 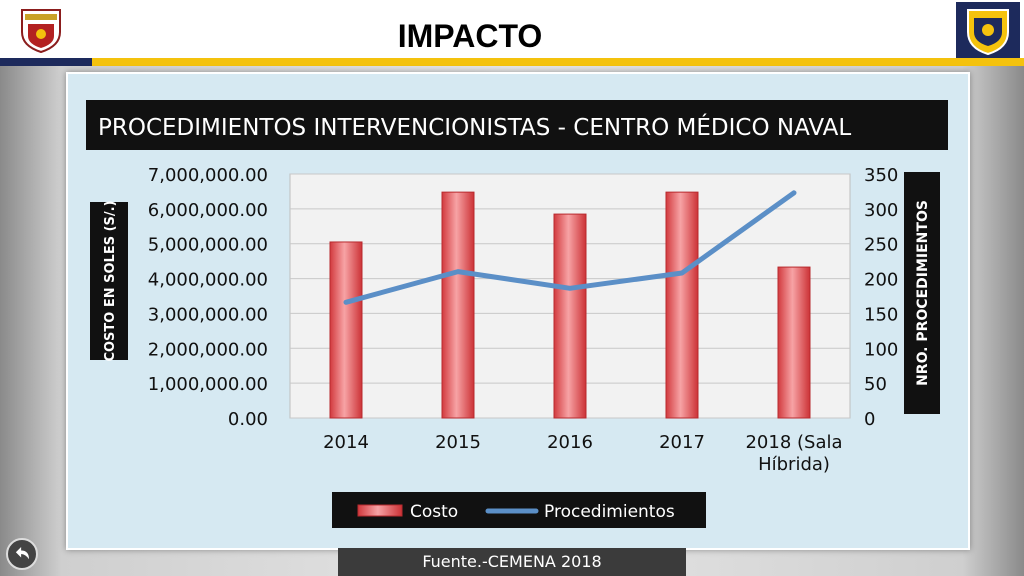 I want to click on header-band, so click(x=512, y=62).